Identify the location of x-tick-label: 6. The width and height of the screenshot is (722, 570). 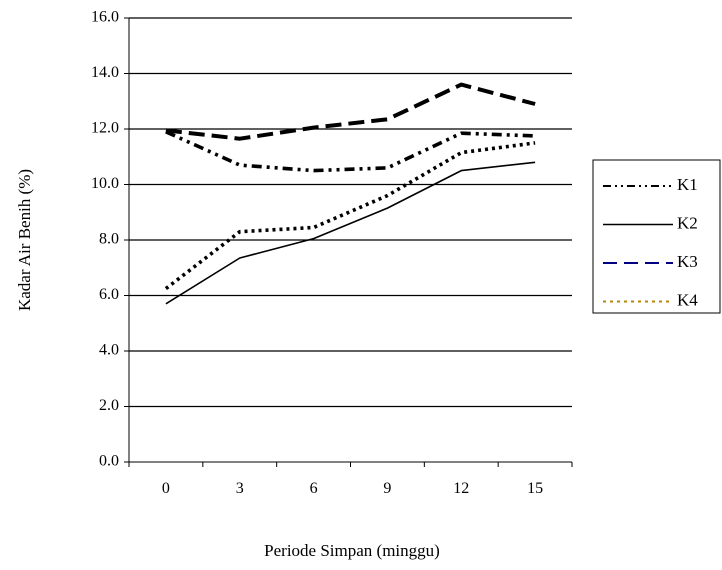
(314, 488).